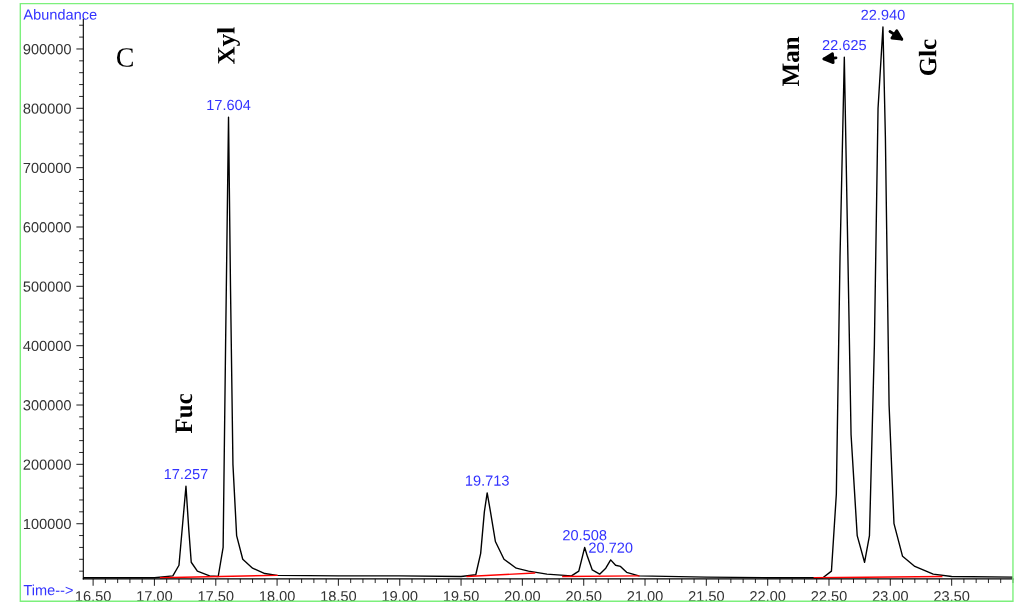  Describe the element at coordinates (47, 346) in the screenshot. I see `y-tick-label: 400000` at that location.